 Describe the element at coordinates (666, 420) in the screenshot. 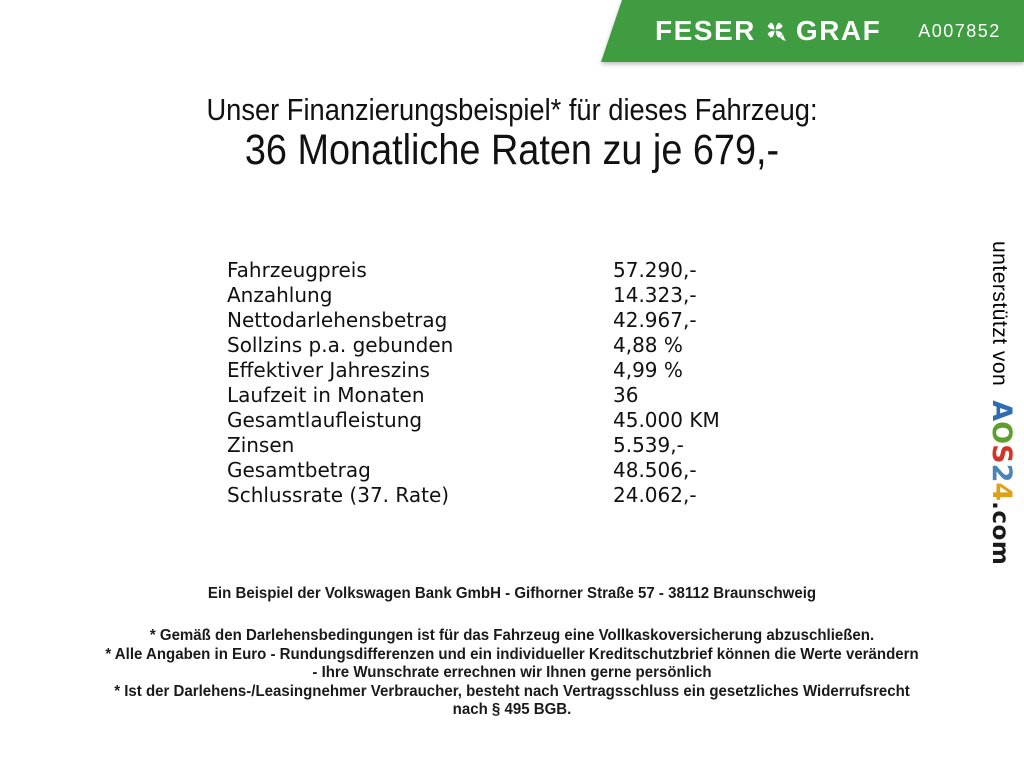

I see `finance-row-value: 45.000 KM` at that location.